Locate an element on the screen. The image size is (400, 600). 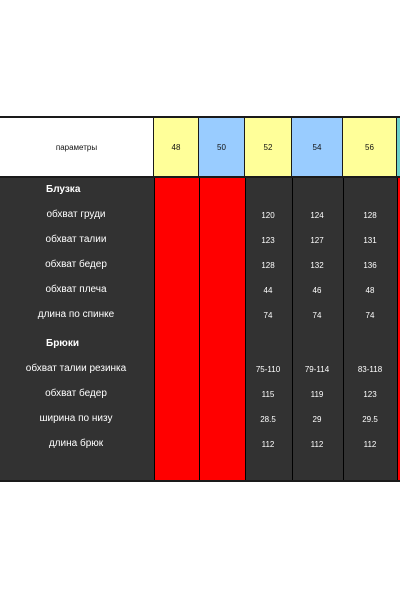
value-cell: 120 is located at coordinates (268, 215).